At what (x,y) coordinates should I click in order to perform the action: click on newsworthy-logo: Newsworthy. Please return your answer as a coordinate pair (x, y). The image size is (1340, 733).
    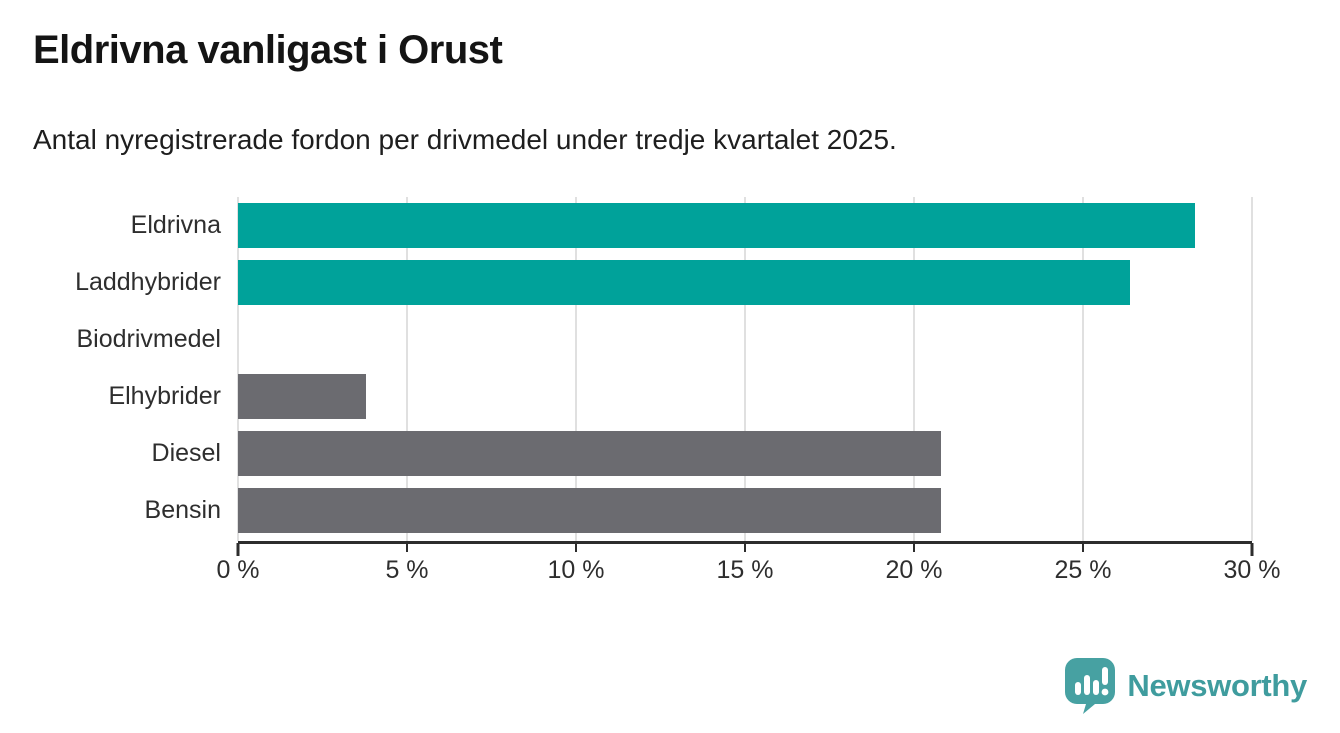
    Looking at the image, I should click on (1185, 685).